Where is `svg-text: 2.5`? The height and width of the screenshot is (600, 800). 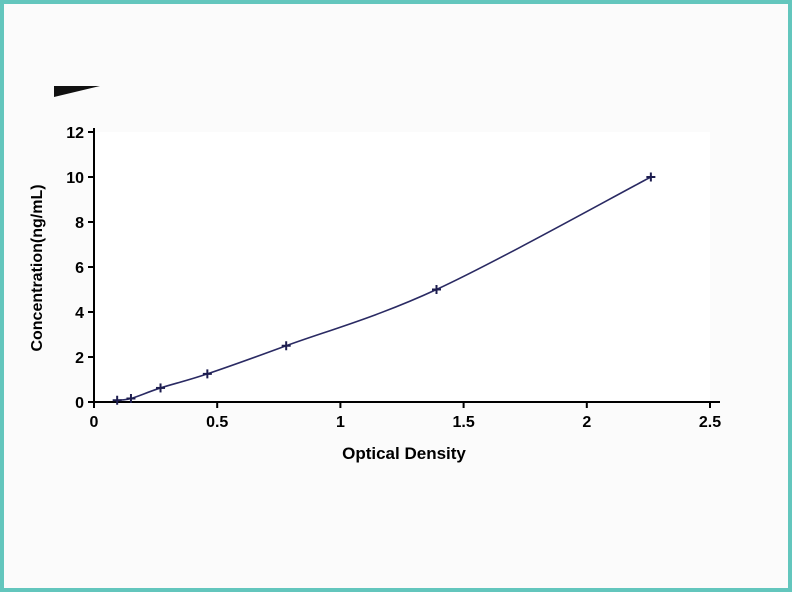
svg-text: 2.5 is located at coordinates (710, 422).